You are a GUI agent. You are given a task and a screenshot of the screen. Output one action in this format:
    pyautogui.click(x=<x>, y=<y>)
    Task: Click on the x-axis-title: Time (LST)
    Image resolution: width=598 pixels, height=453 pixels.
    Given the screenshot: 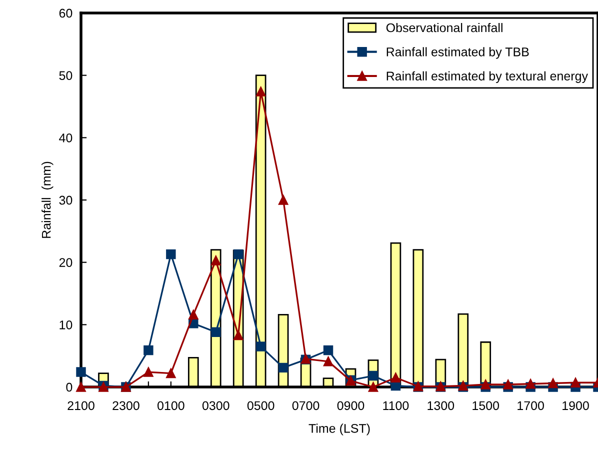 What is the action you would take?
    pyautogui.click(x=339, y=430)
    